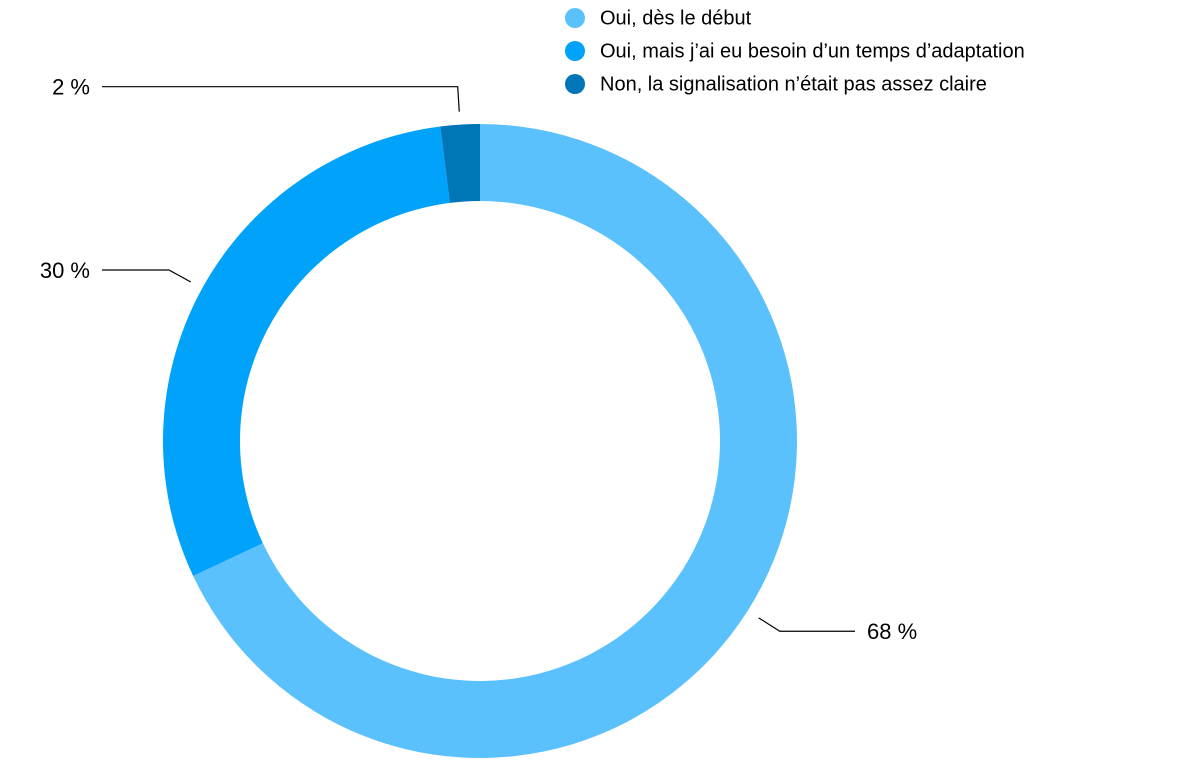  Describe the element at coordinates (71, 87) in the screenshot. I see `value-label: 2 %` at that location.